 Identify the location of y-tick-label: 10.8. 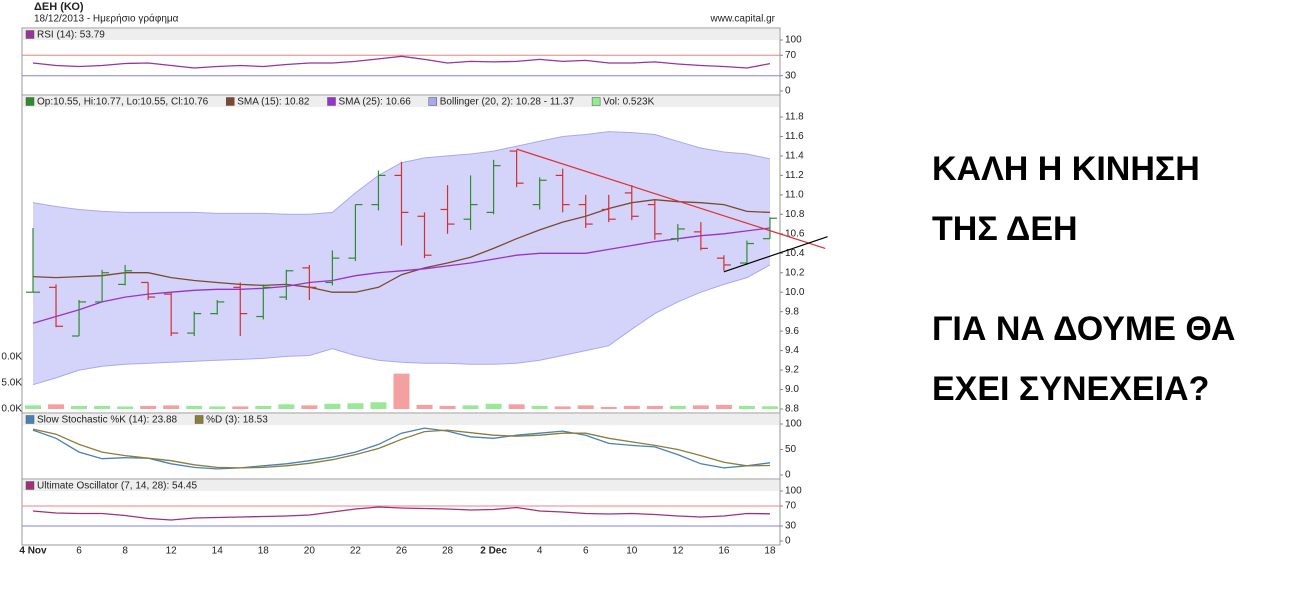
(795, 214).